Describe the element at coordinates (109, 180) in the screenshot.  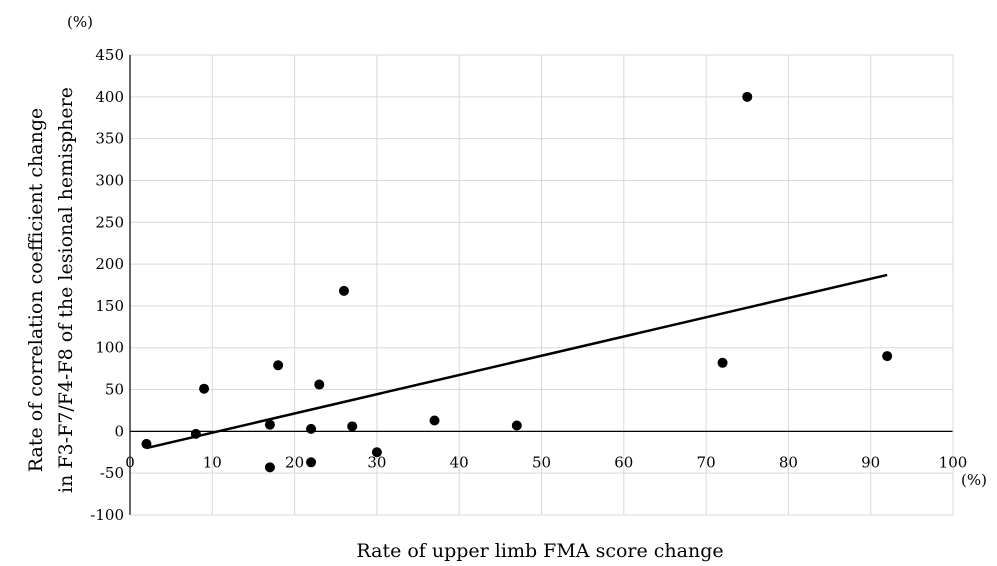
I see `y-tick-label: 300` at that location.